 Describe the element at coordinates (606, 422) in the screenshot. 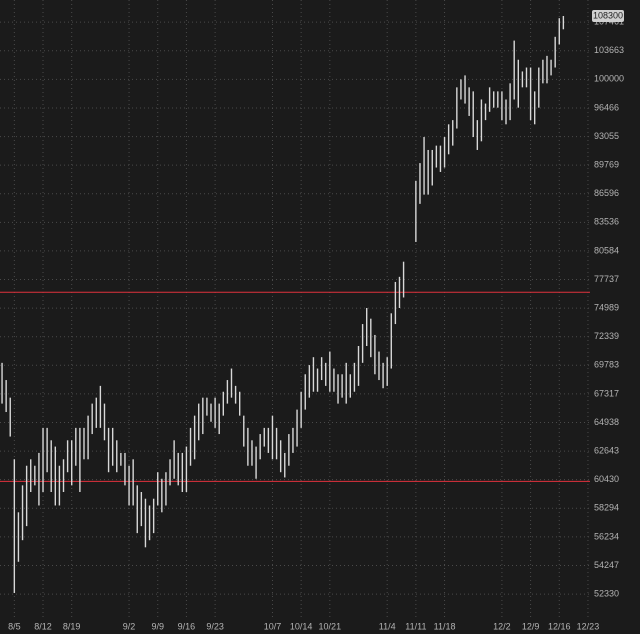

I see `y-tick-label: 64938` at that location.